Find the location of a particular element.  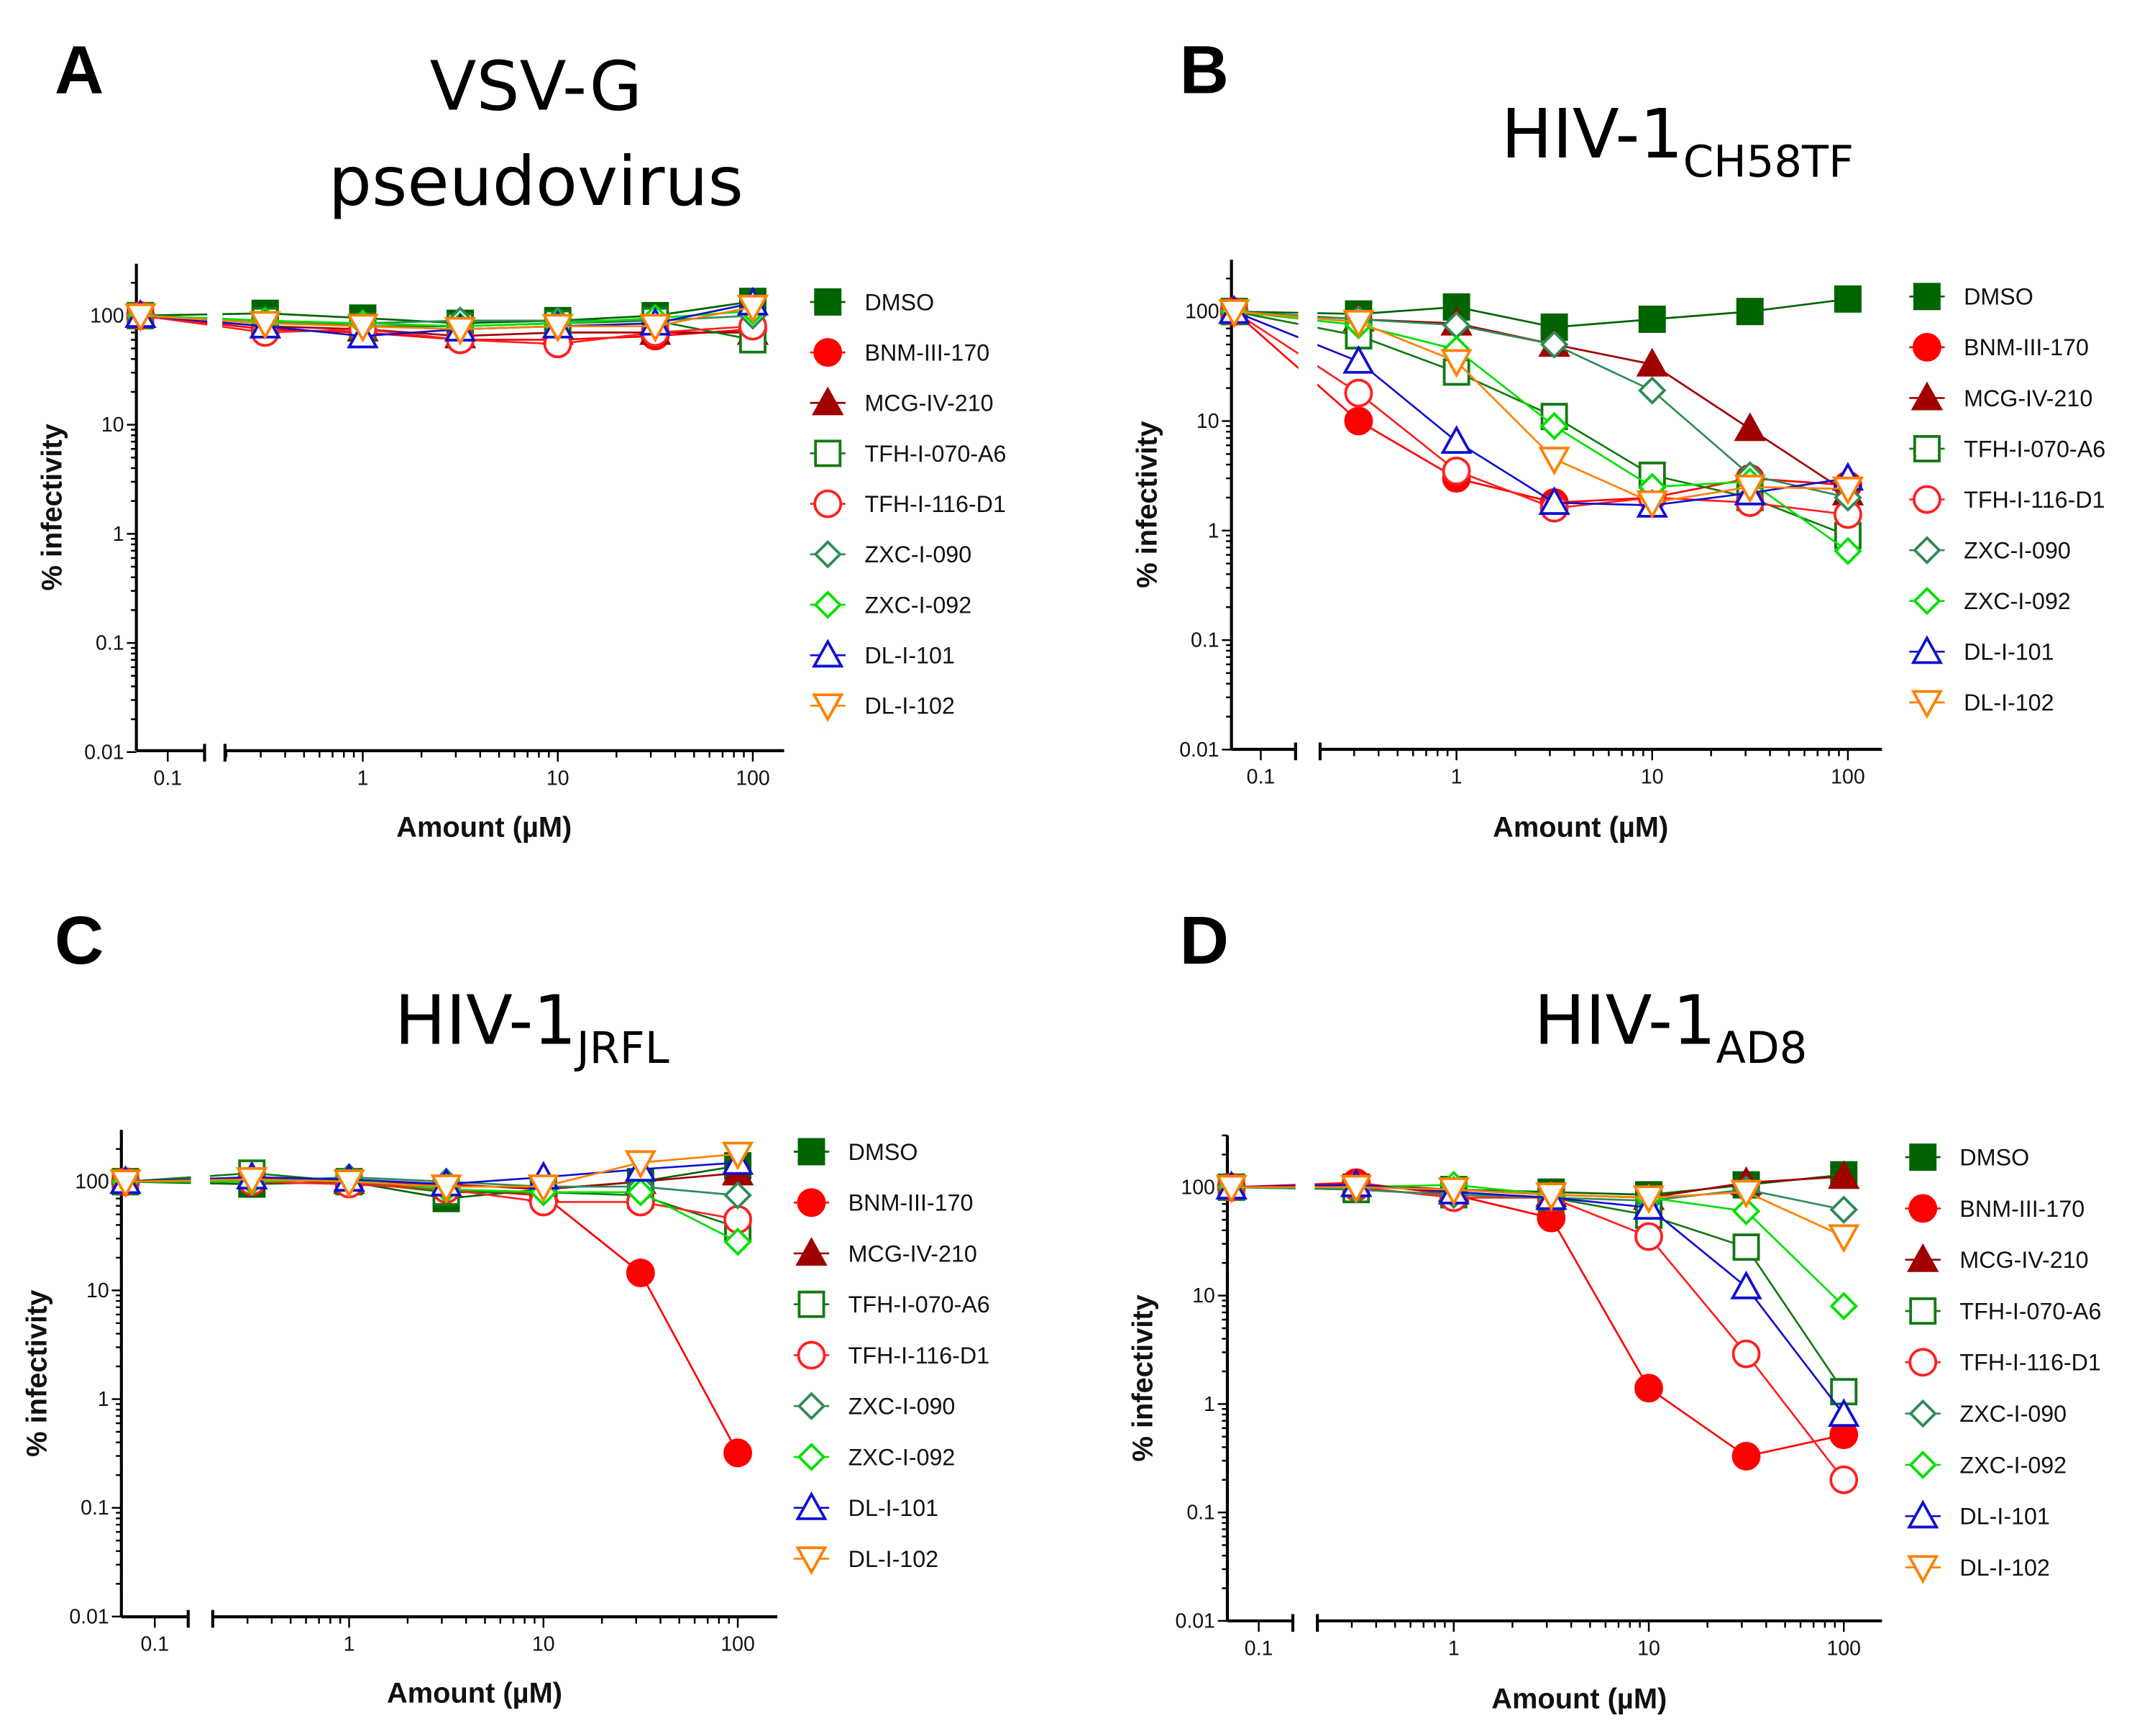

legend-item: DL-I-101 is located at coordinates (1978, 1515).